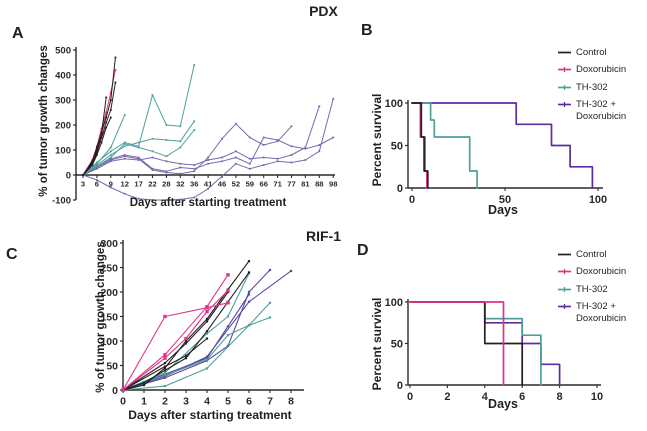  Describe the element at coordinates (180, 184) in the screenshot. I see `svg-text: 32` at that location.